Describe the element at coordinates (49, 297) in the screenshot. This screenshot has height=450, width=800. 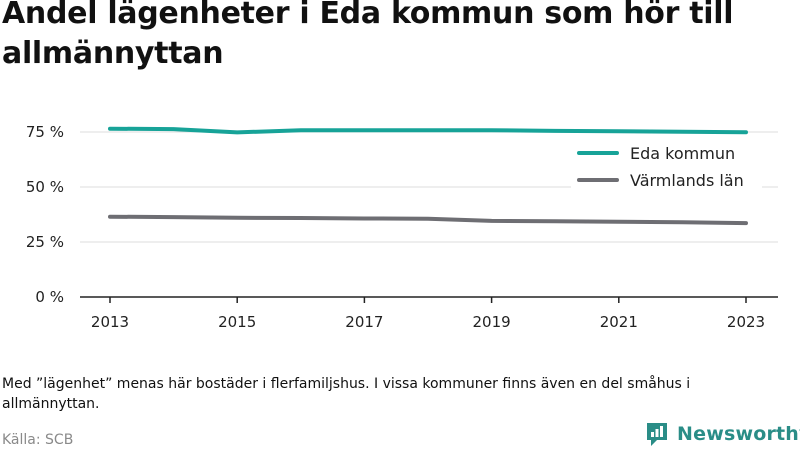
I see `y-tick-label: 0 %` at that location.